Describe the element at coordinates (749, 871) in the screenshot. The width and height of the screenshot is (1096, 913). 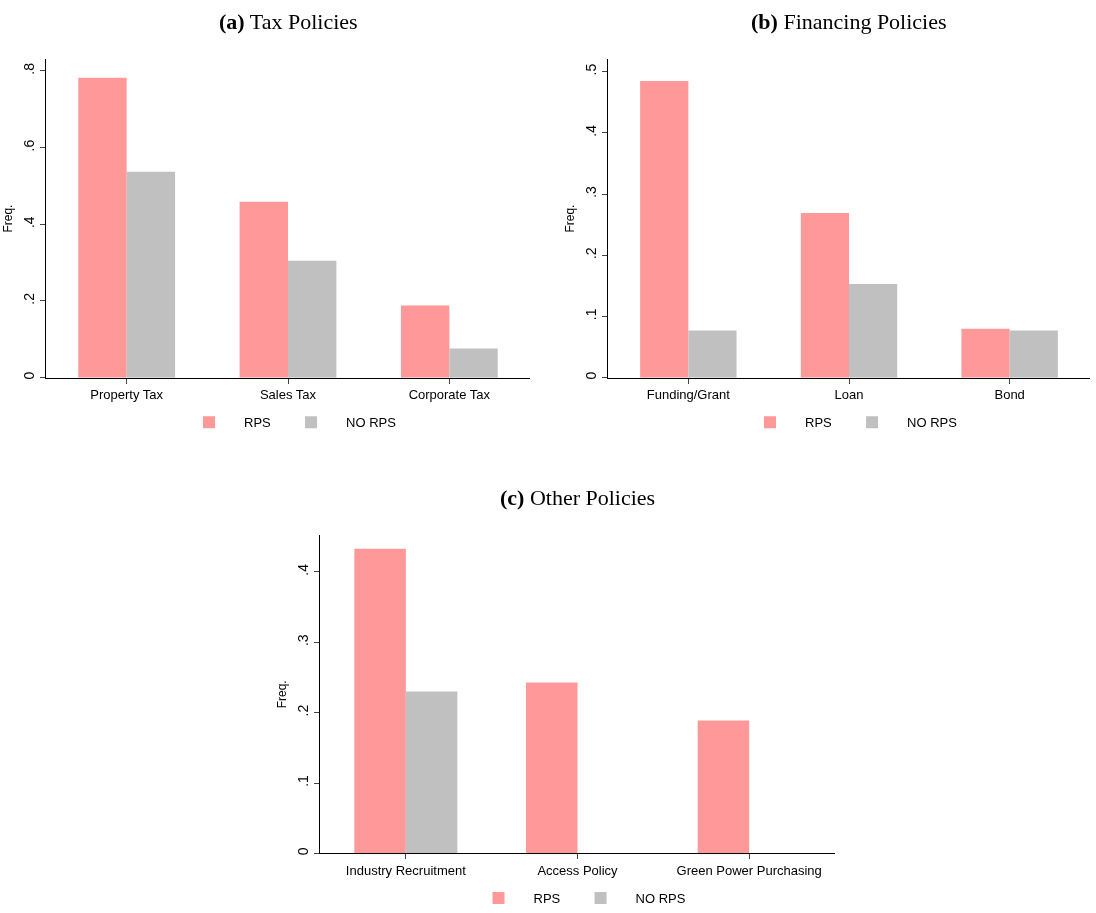
I see `x-tick-label: Green Power Purchasing` at that location.